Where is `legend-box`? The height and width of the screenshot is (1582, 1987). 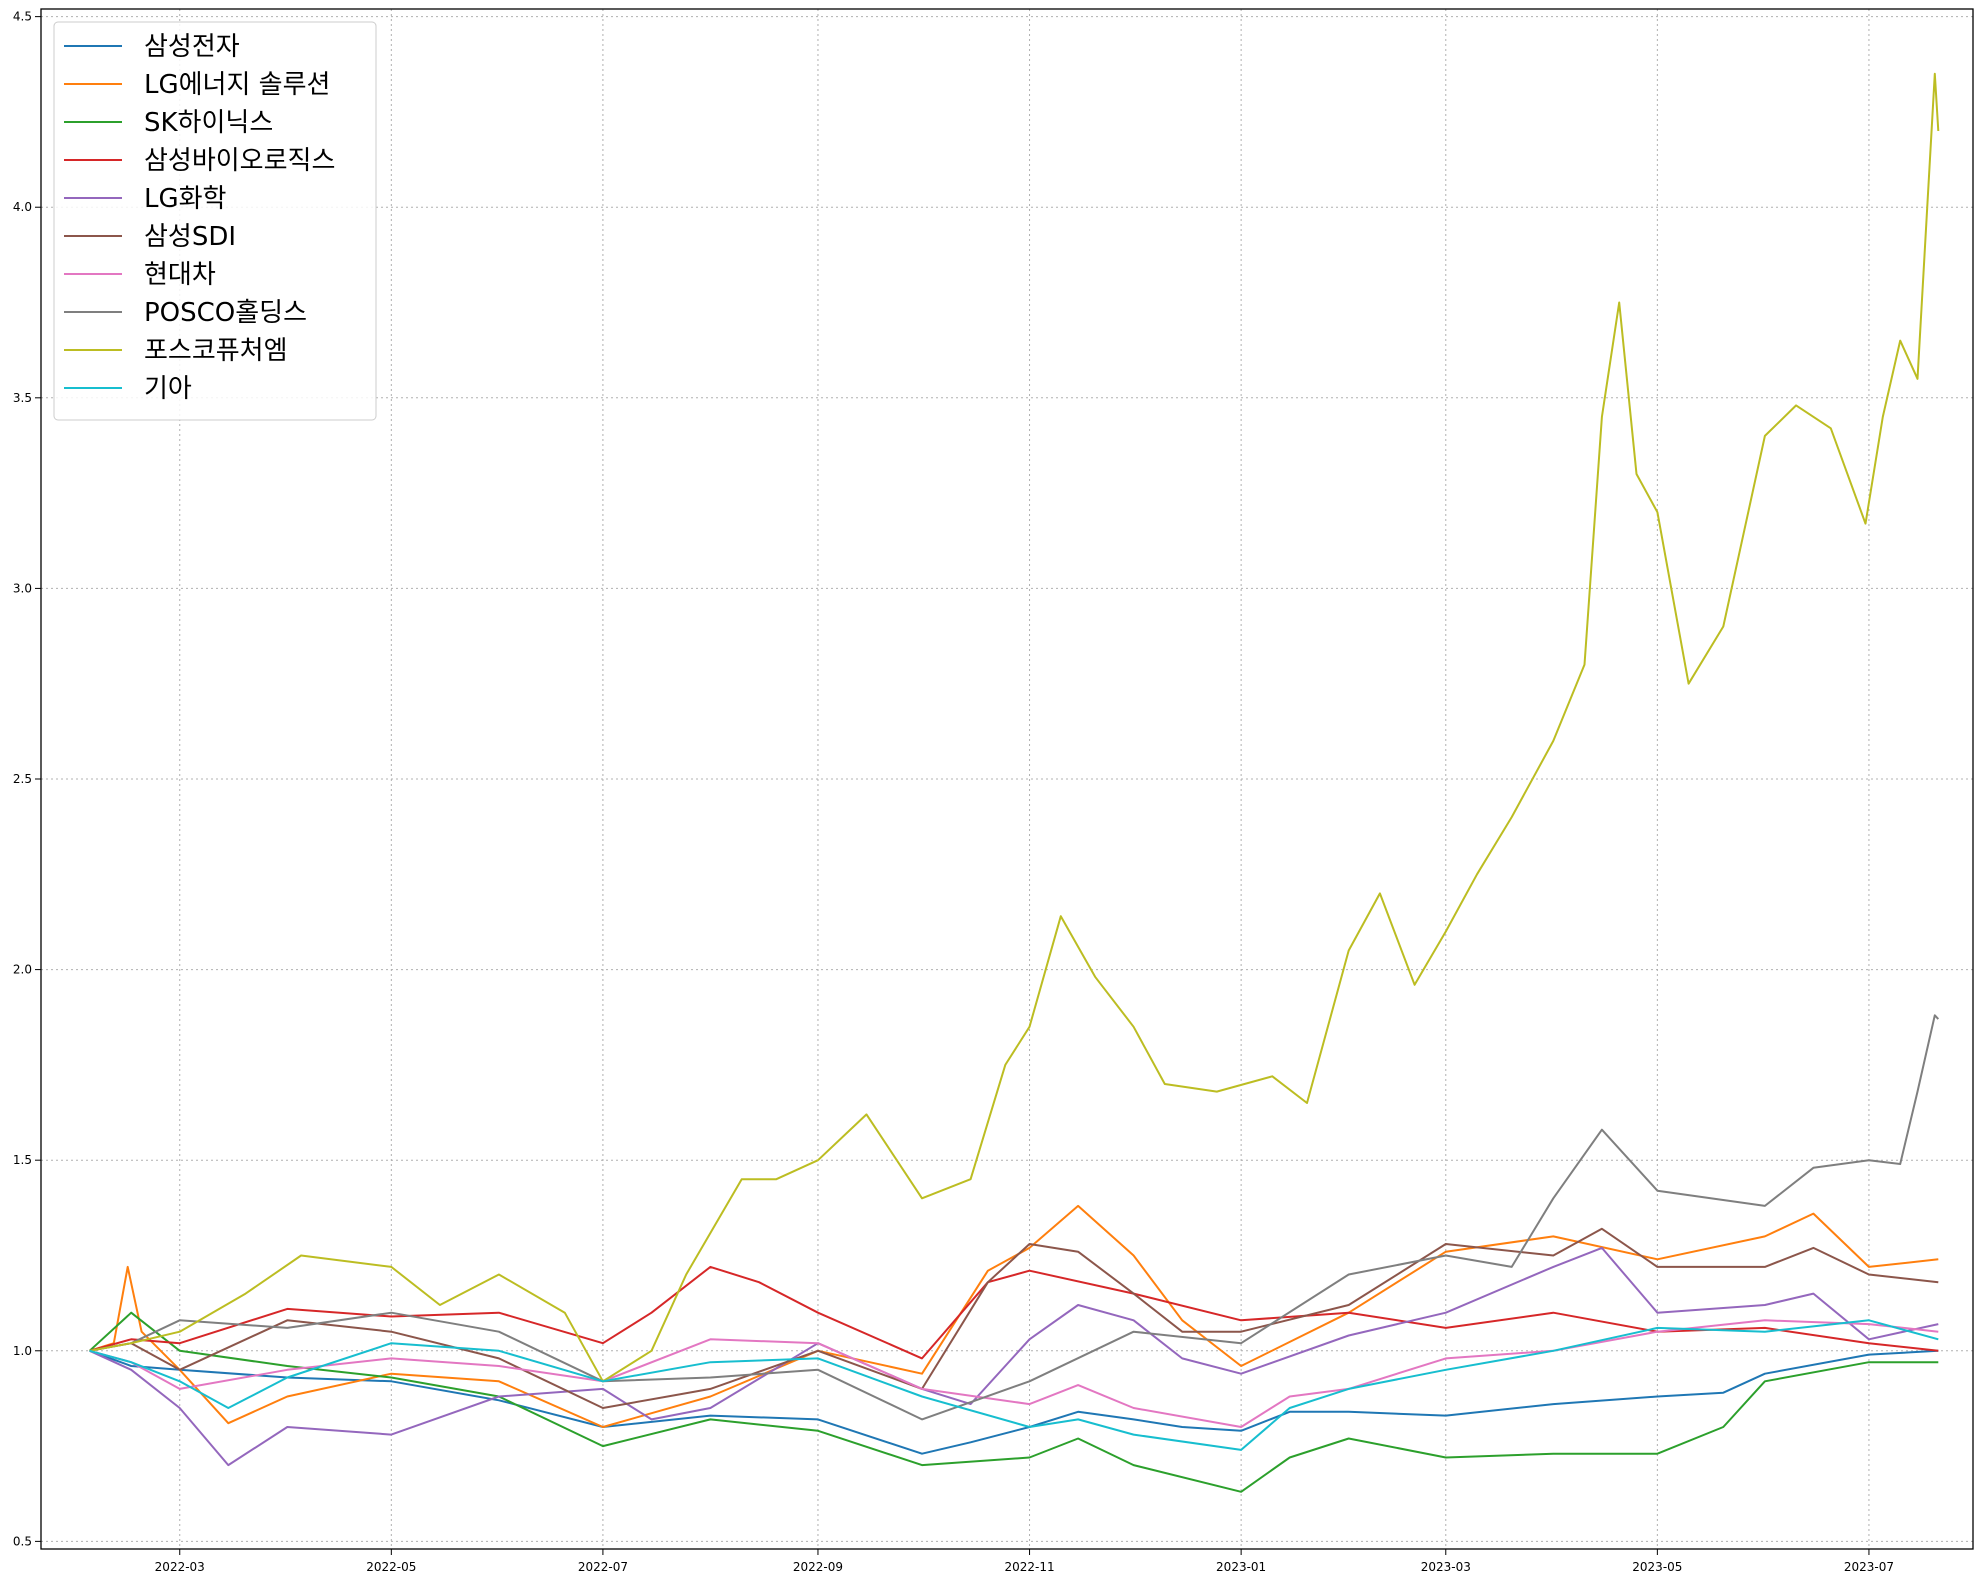
legend-box is located at coordinates (215, 221).